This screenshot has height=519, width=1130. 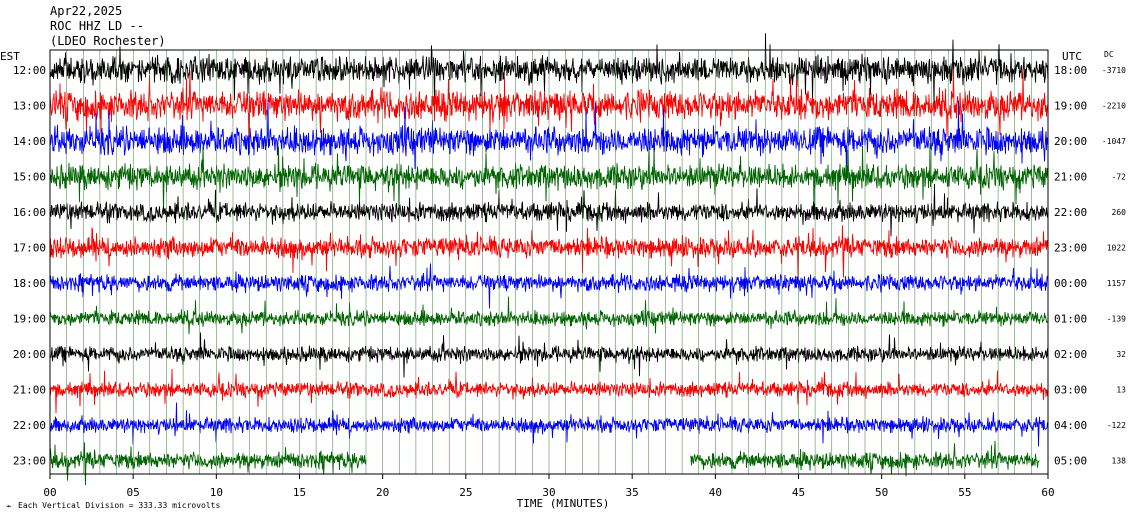 I want to click on dc-offset-label: -122, so click(x=1116, y=425).